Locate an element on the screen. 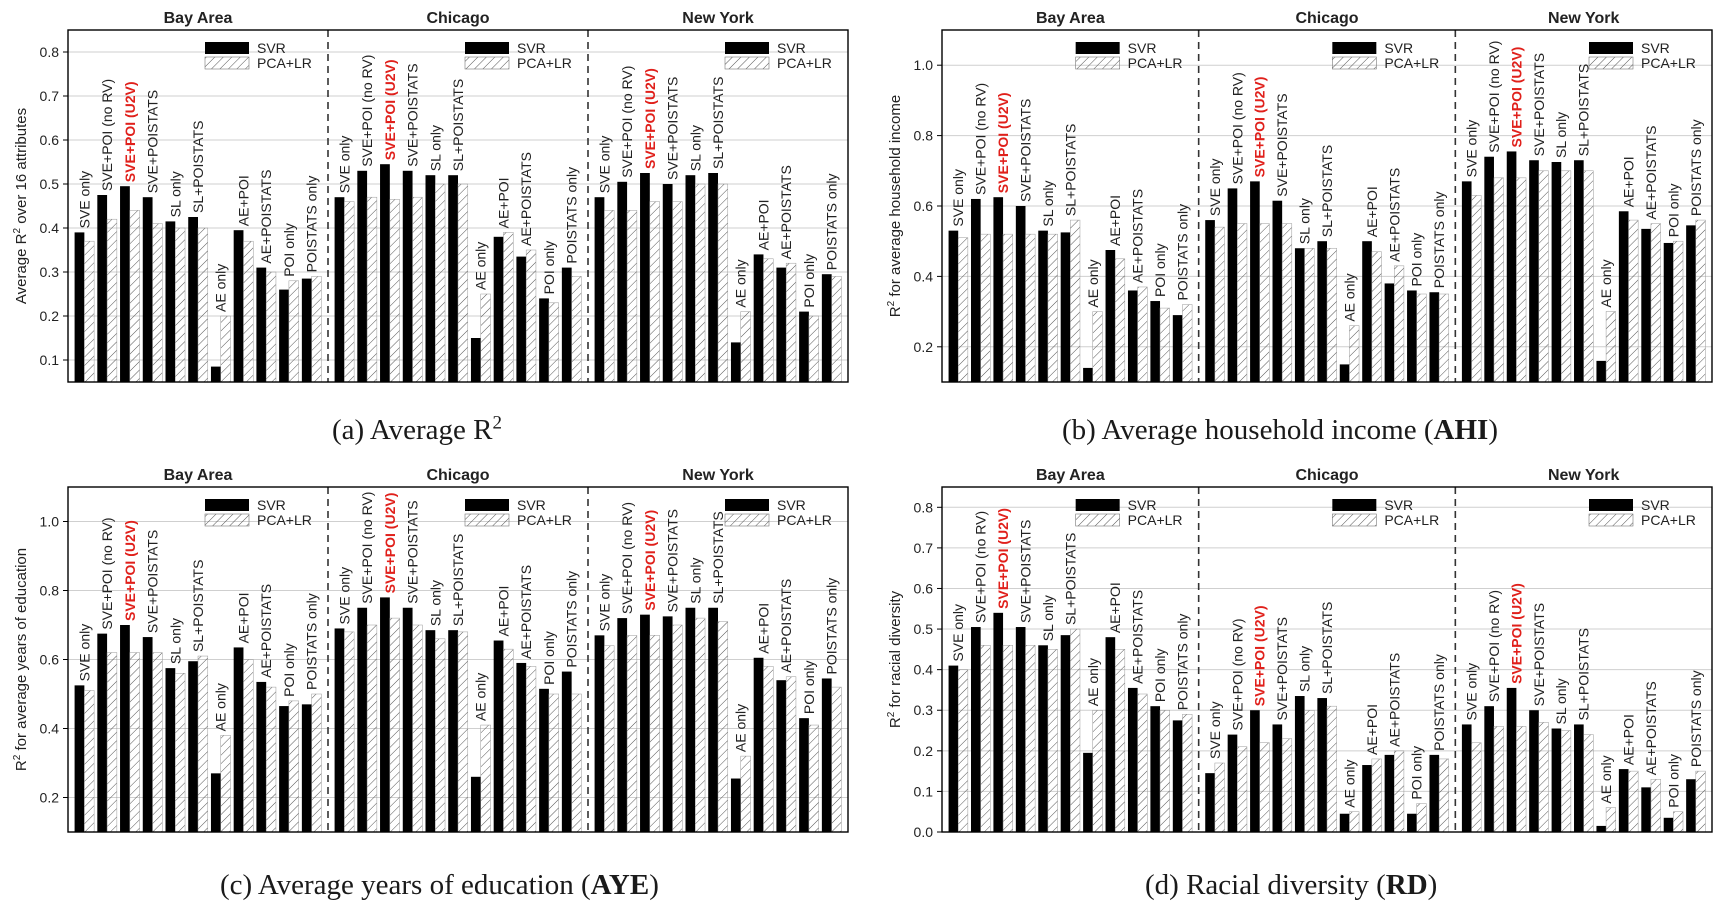 The image size is (1727, 916). panel-a-chicago-bar-svr-sve-poistats is located at coordinates (407, 276).